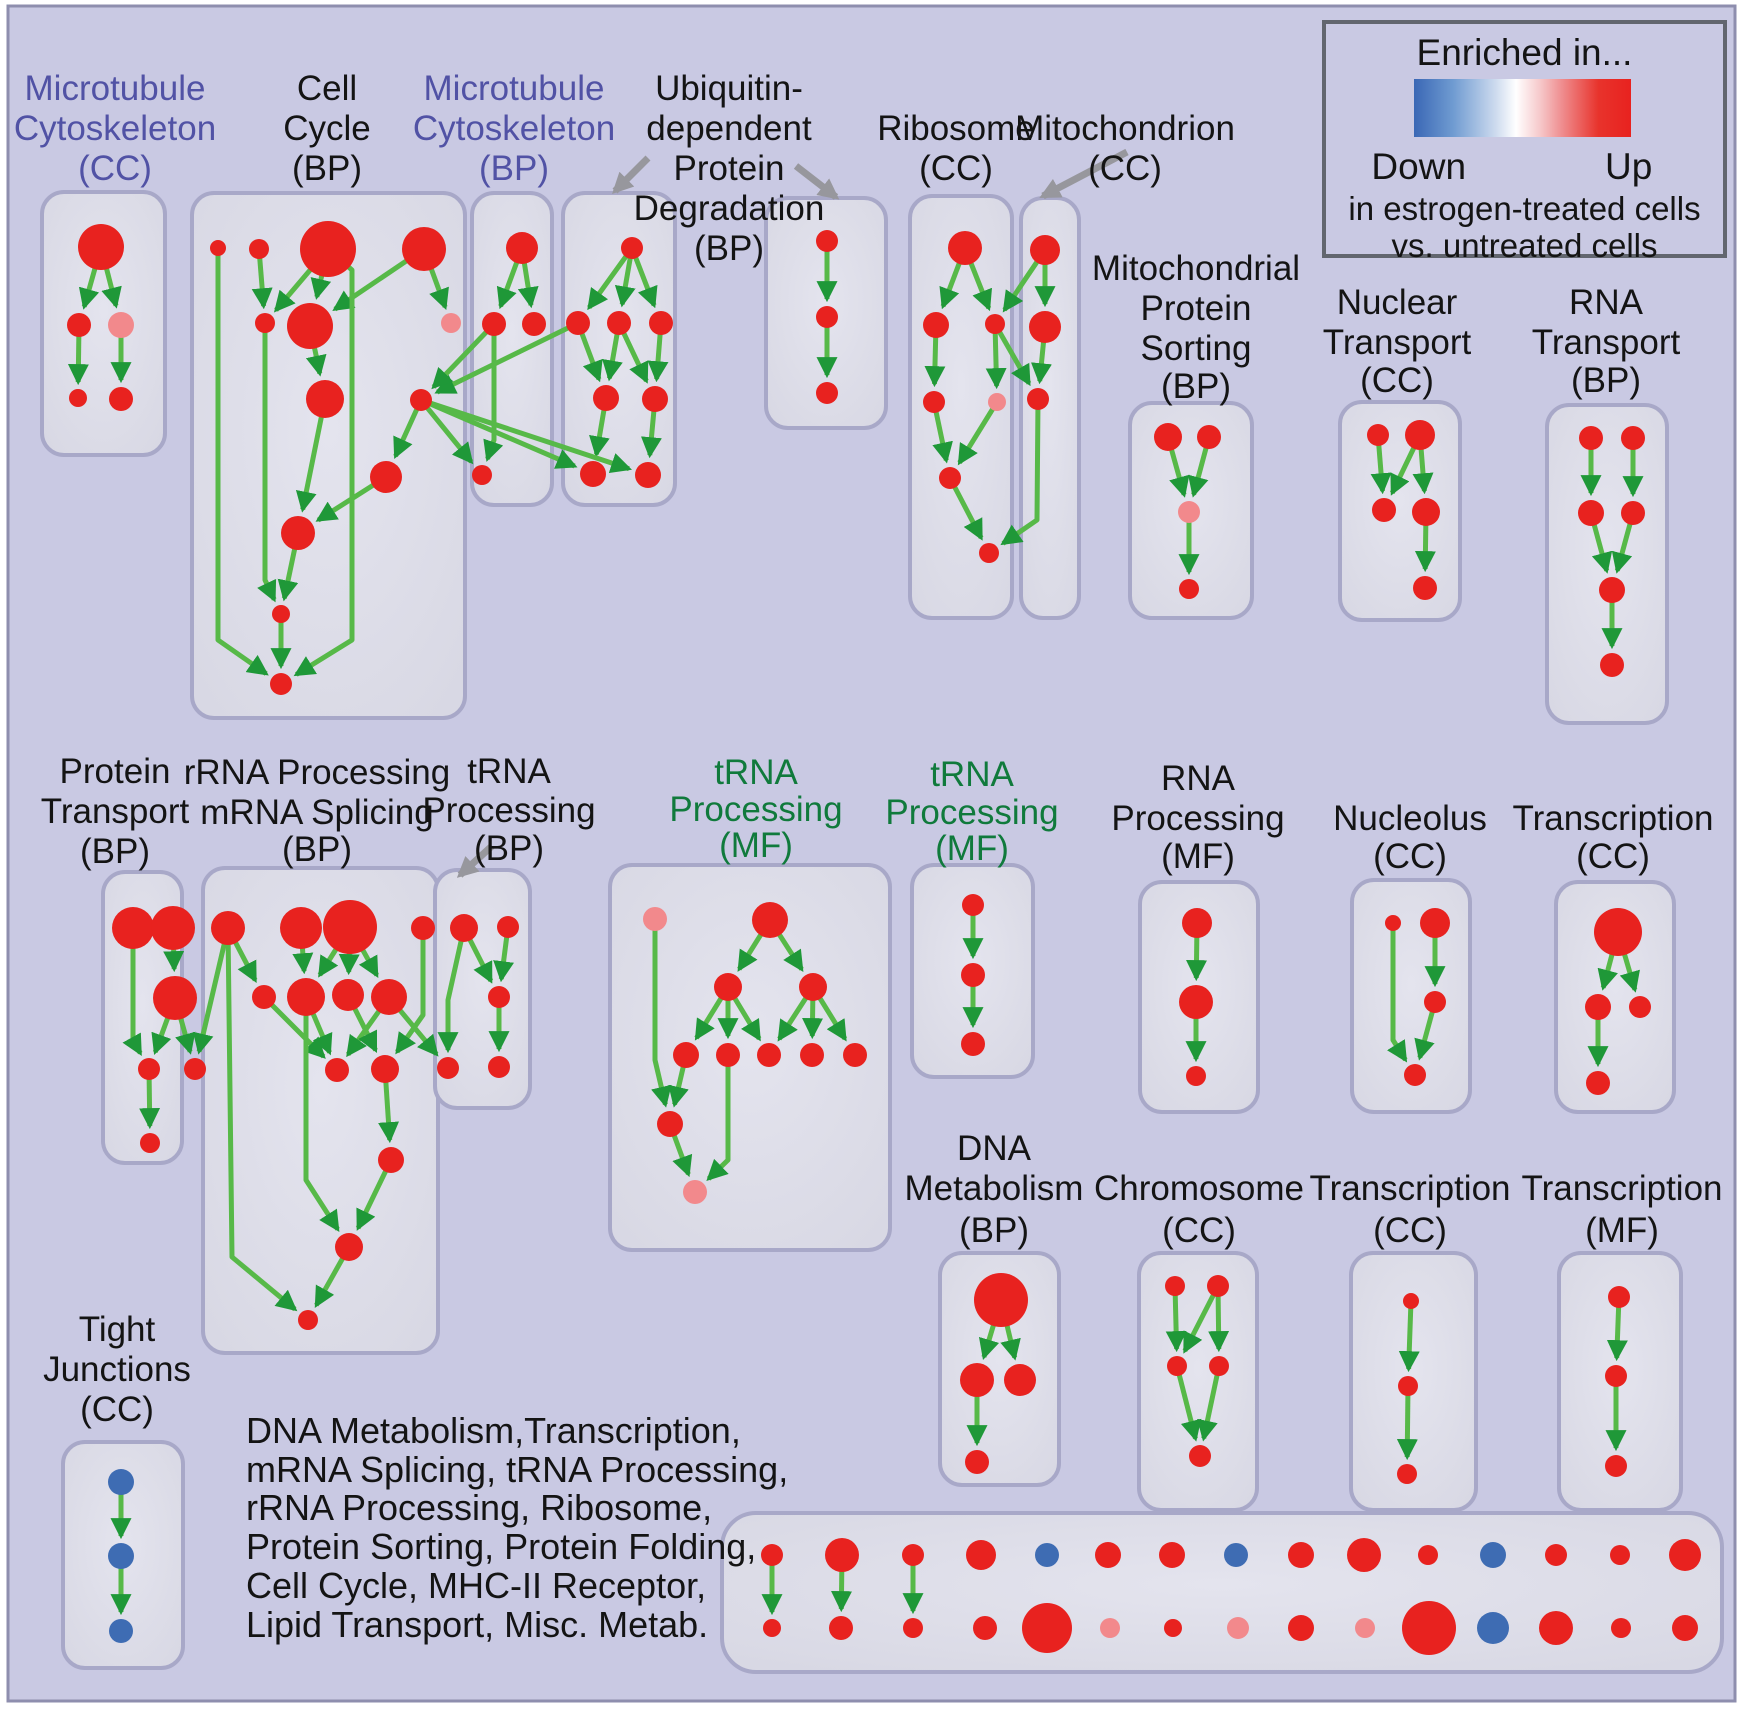 This screenshot has height=1715, width=1750. I want to click on cluster-label-line: Cell, so click(327, 88).